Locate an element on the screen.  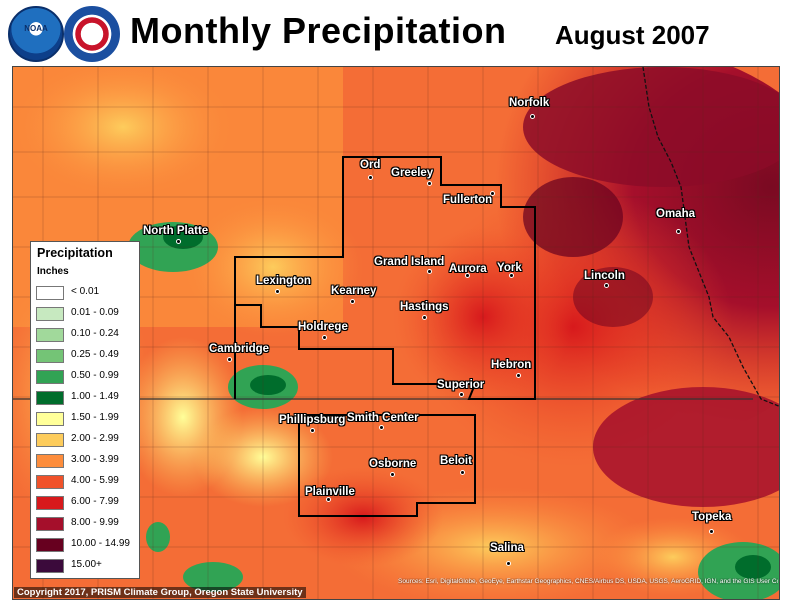
noaa-logo-text: NOAA is located at coordinates (36, 28).